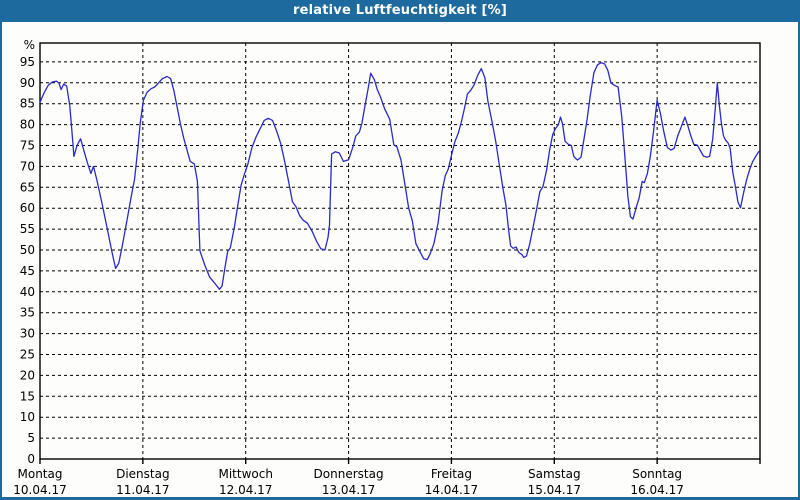  What do you see at coordinates (27, 250) in the screenshot?
I see `y-tick-label: 50` at bounding box center [27, 250].